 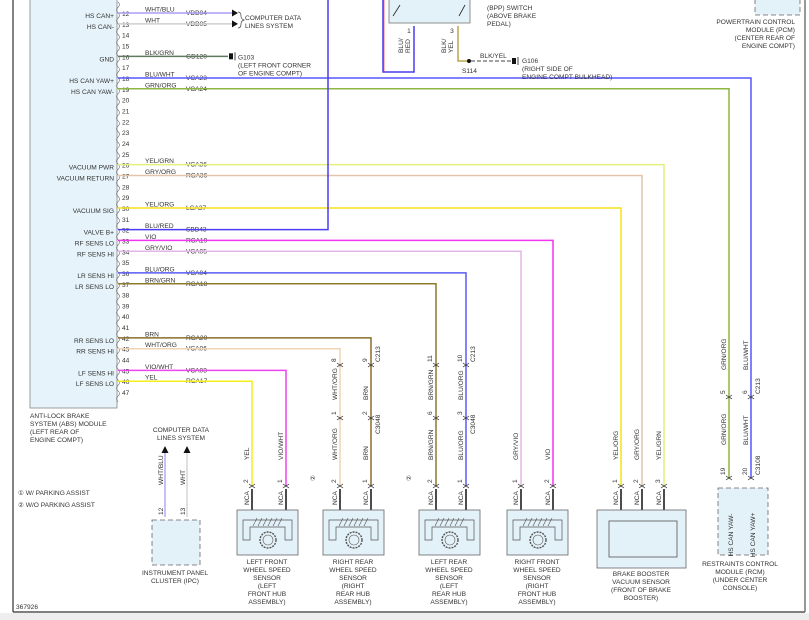 What do you see at coordinates (161, 345) in the screenshot?
I see `wire-color-label: WHT/ORG` at bounding box center [161, 345].